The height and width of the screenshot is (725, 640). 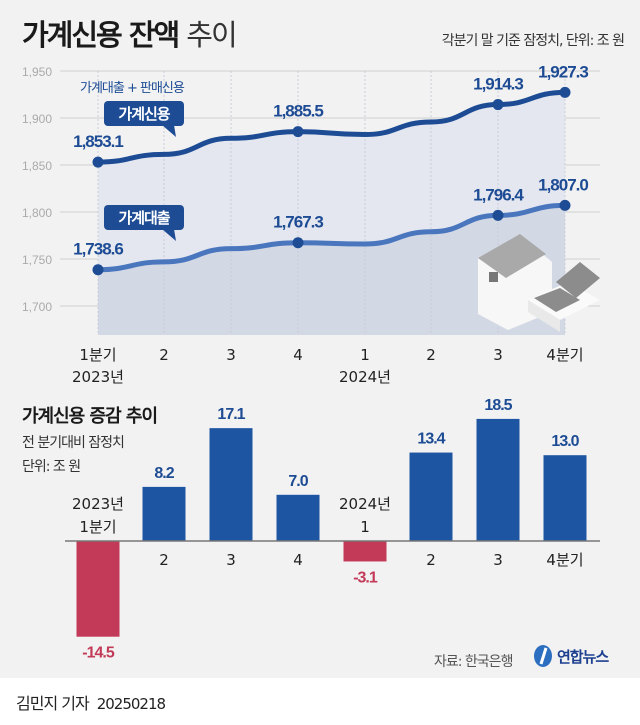 I want to click on data-label: 1,738.6, so click(x=98, y=249).